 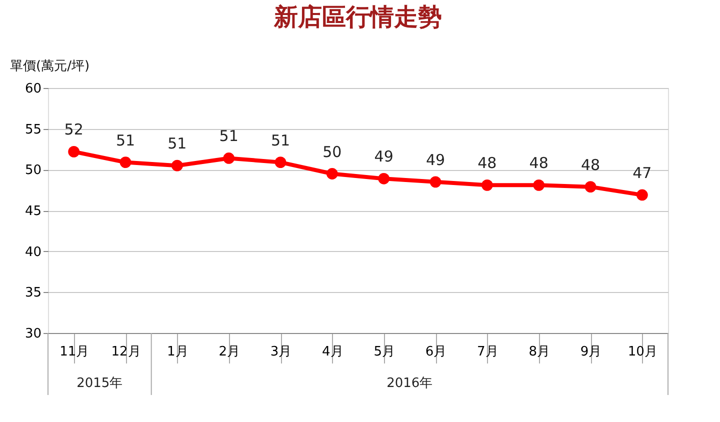 I want to click on x-tick-label: 5月, so click(x=384, y=352).